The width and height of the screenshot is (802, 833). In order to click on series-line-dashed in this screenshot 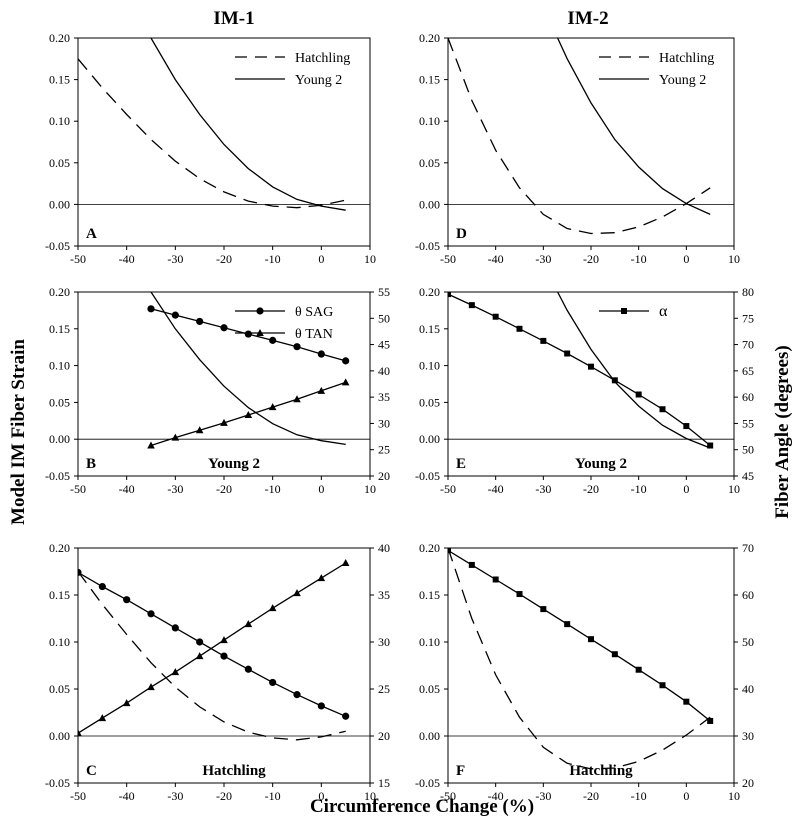, I will do `click(579, 659)`.